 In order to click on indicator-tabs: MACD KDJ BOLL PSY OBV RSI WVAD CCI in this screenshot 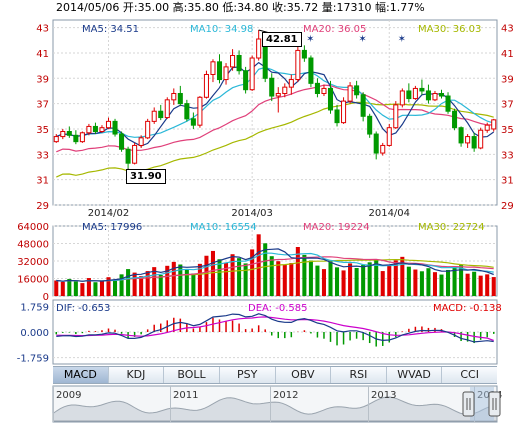, I will do `click(275, 375)`.